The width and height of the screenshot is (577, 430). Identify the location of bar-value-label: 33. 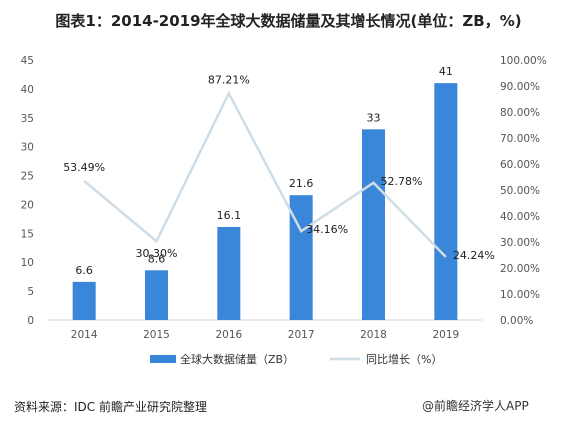
(374, 117).